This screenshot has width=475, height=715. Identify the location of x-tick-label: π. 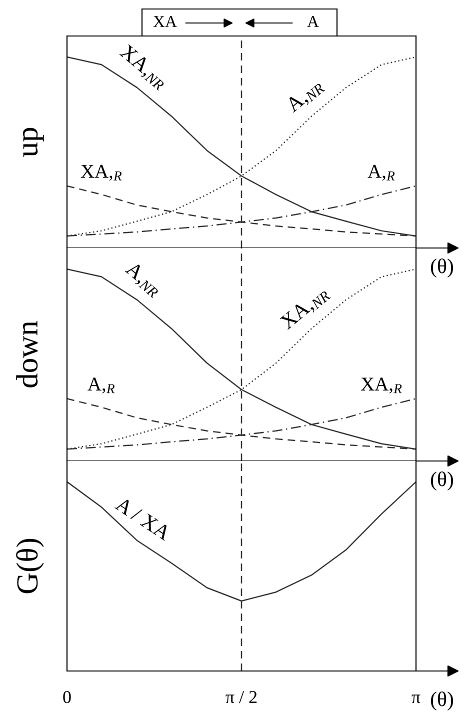
(416, 699).